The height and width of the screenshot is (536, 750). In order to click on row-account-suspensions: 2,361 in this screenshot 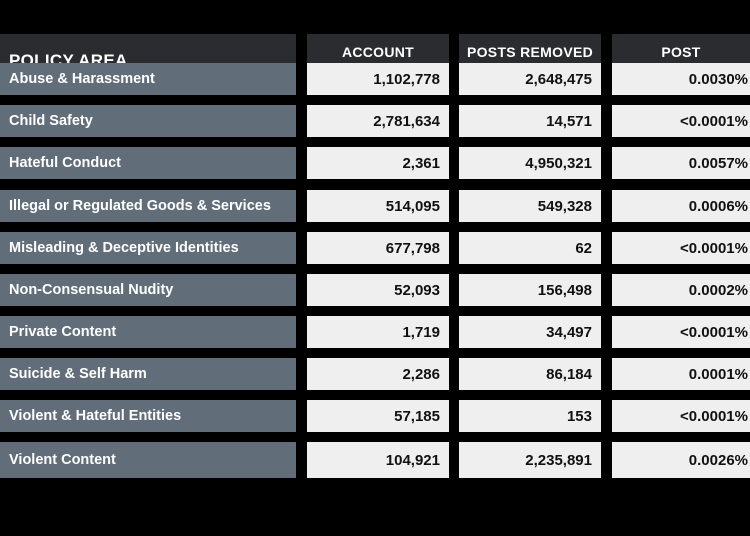, I will do `click(378, 163)`.